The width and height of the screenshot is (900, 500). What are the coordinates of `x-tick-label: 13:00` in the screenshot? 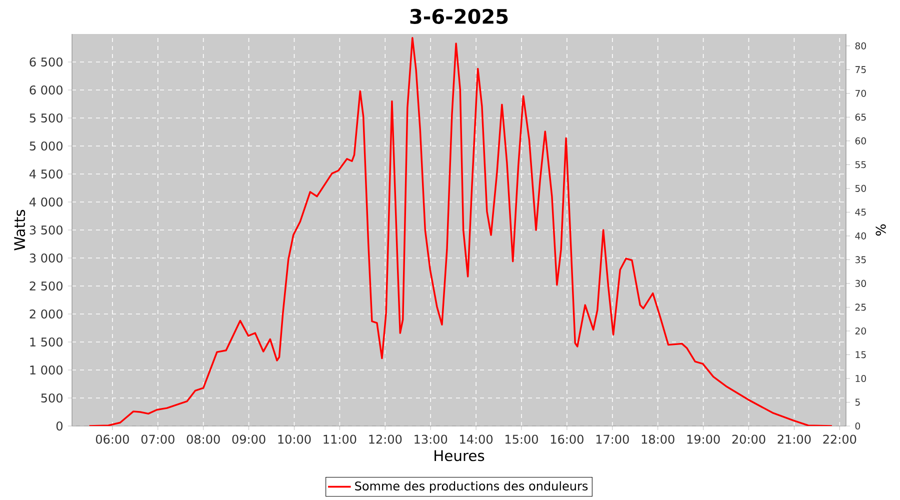 It's located at (431, 439).